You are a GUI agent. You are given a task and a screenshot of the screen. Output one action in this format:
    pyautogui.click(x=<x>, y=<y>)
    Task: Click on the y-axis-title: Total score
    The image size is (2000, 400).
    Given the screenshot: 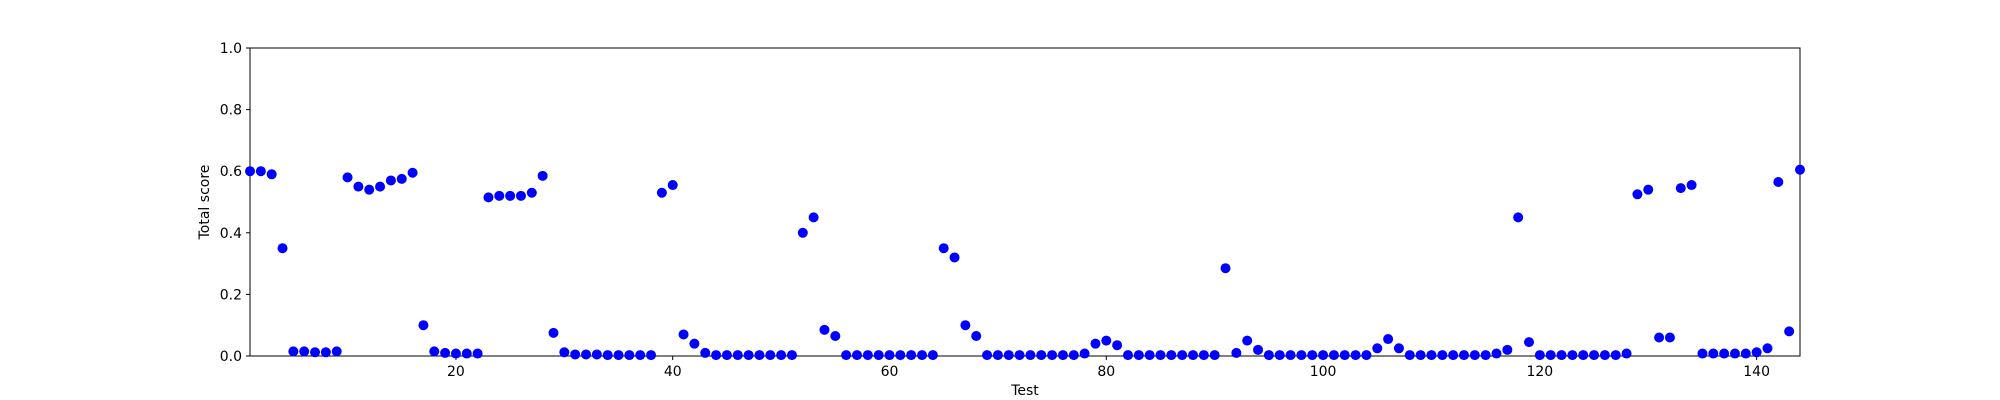 What is the action you would take?
    pyautogui.click(x=205, y=203)
    